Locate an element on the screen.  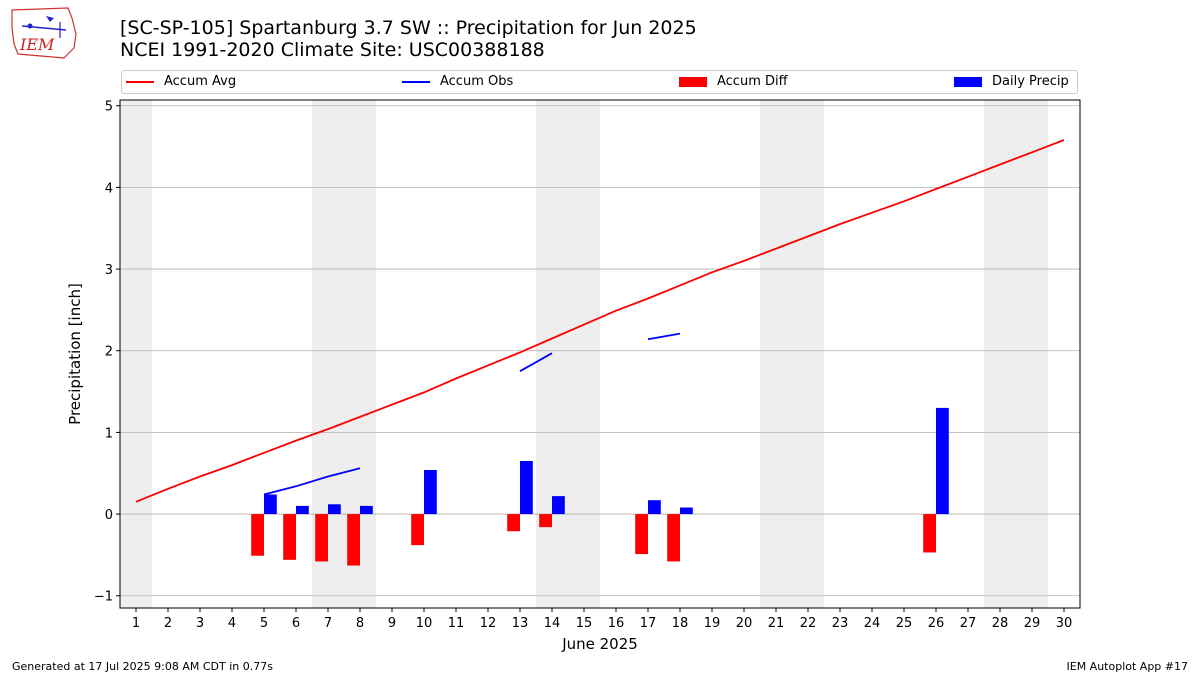
legend-daily-precip: Daily Precip is located at coordinates (1011, 81).